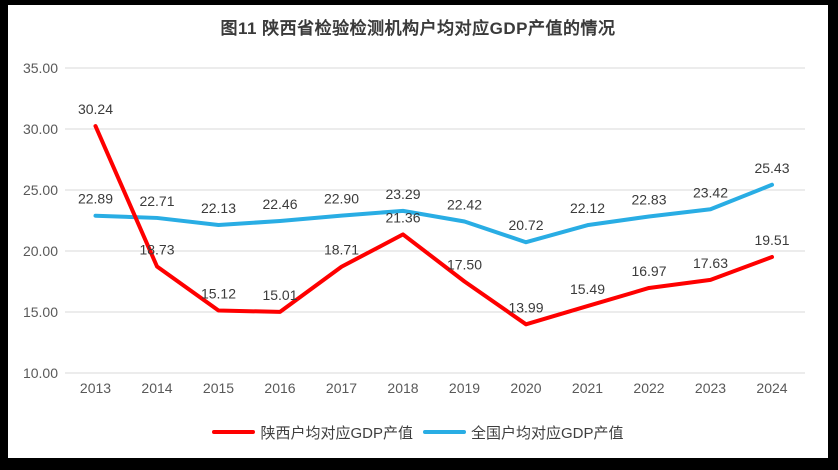 The height and width of the screenshot is (470, 838). I want to click on legend-item-national: 全国户均对应GDP产值, so click(523, 432).